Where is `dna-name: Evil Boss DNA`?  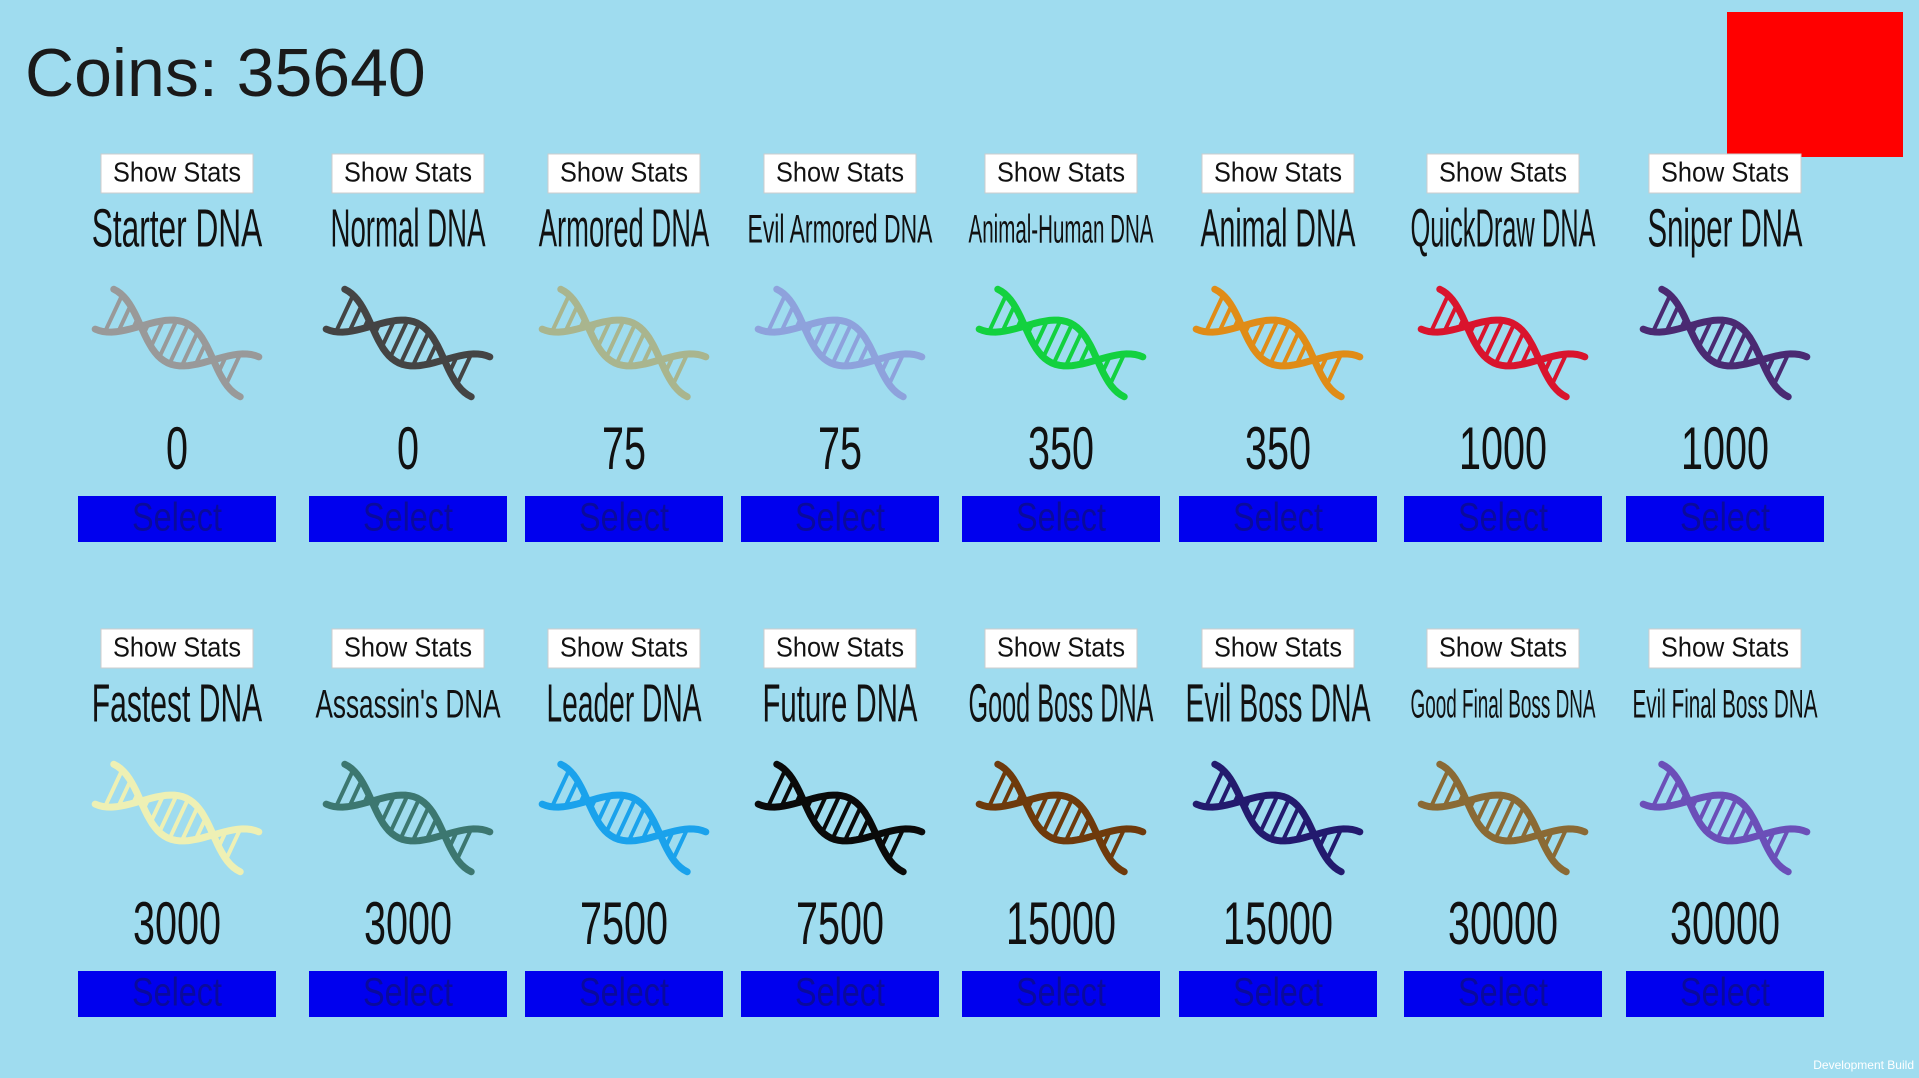
dna-name: Evil Boss DNA is located at coordinates (1278, 703).